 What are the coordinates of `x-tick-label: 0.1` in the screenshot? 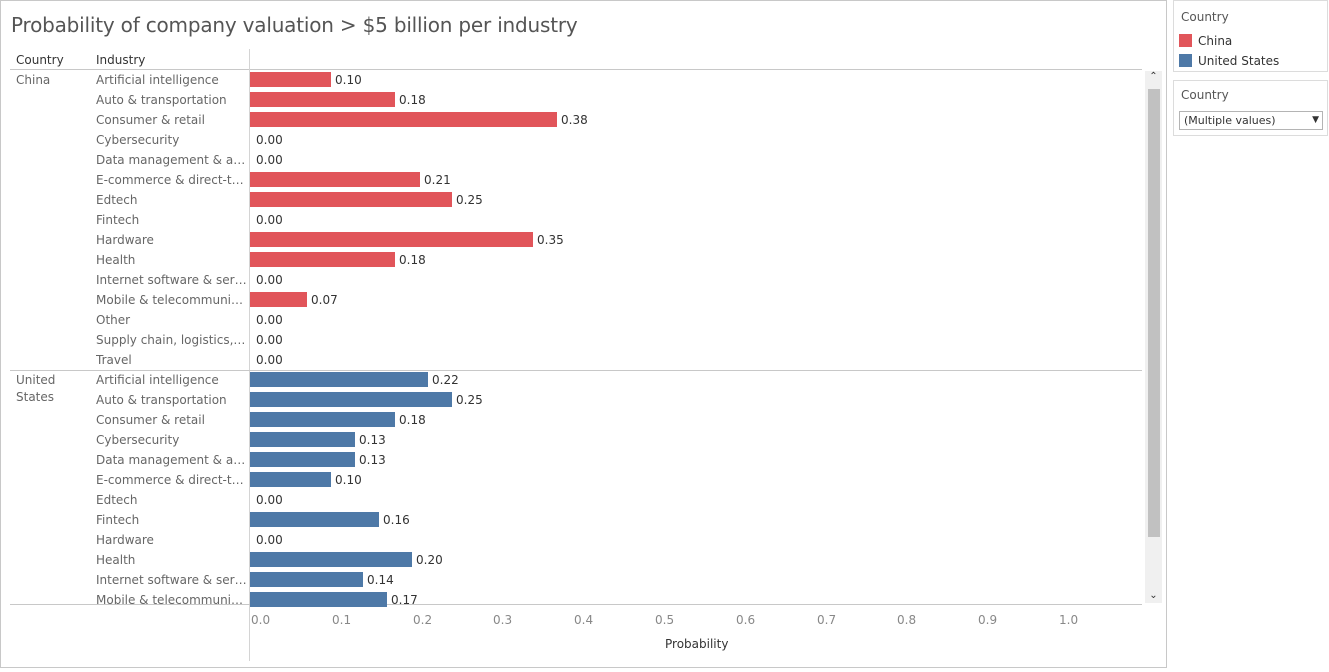 It's located at (342, 620).